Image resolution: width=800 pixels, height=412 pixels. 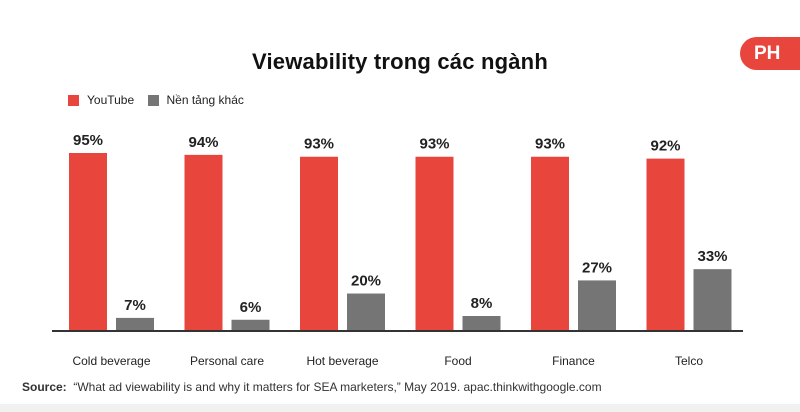 What do you see at coordinates (111, 361) in the screenshot?
I see `category-label-1: Cold beverage` at bounding box center [111, 361].